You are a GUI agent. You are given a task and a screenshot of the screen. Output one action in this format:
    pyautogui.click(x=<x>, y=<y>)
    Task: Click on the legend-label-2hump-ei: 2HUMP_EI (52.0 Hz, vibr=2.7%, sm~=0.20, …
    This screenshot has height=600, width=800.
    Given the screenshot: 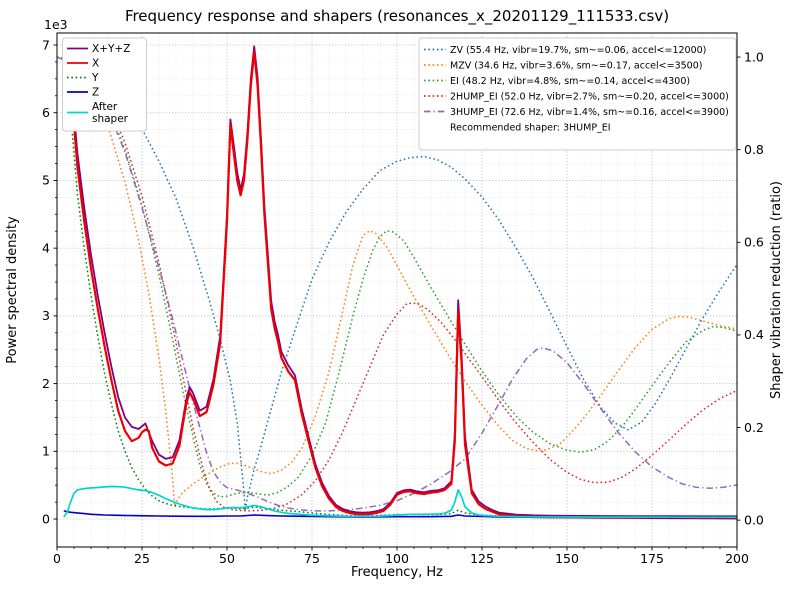 What is the action you would take?
    pyautogui.click(x=589, y=97)
    